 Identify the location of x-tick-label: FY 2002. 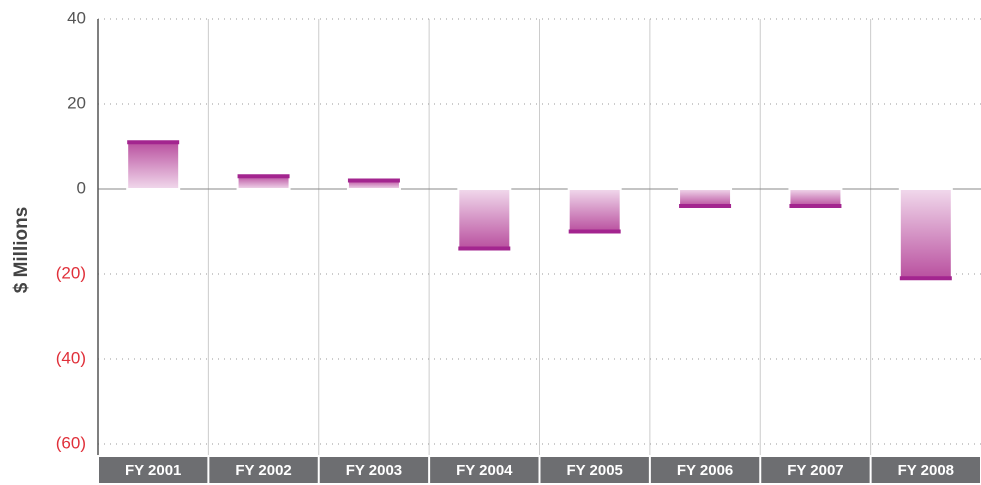
(263, 470).